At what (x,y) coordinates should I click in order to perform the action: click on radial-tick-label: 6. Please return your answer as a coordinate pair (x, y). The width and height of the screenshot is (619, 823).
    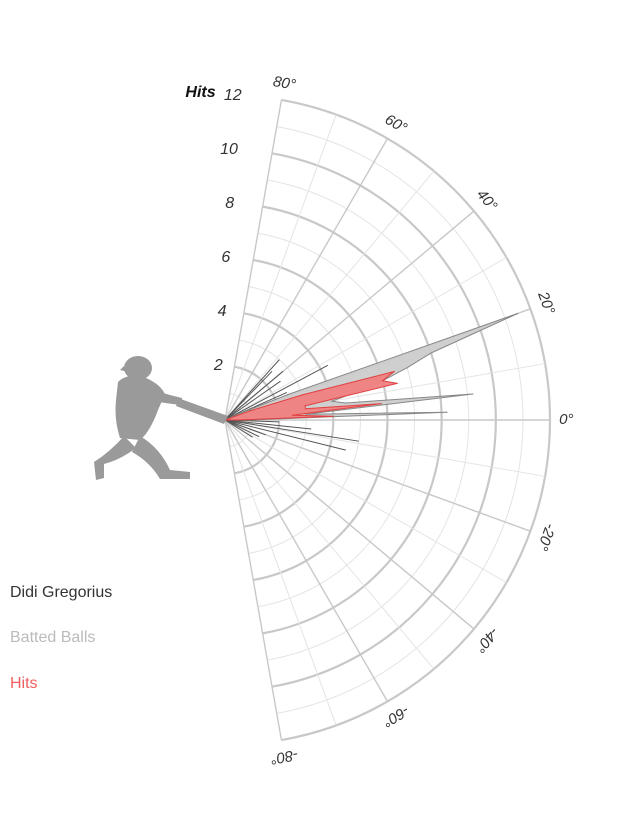
    Looking at the image, I should click on (225, 257).